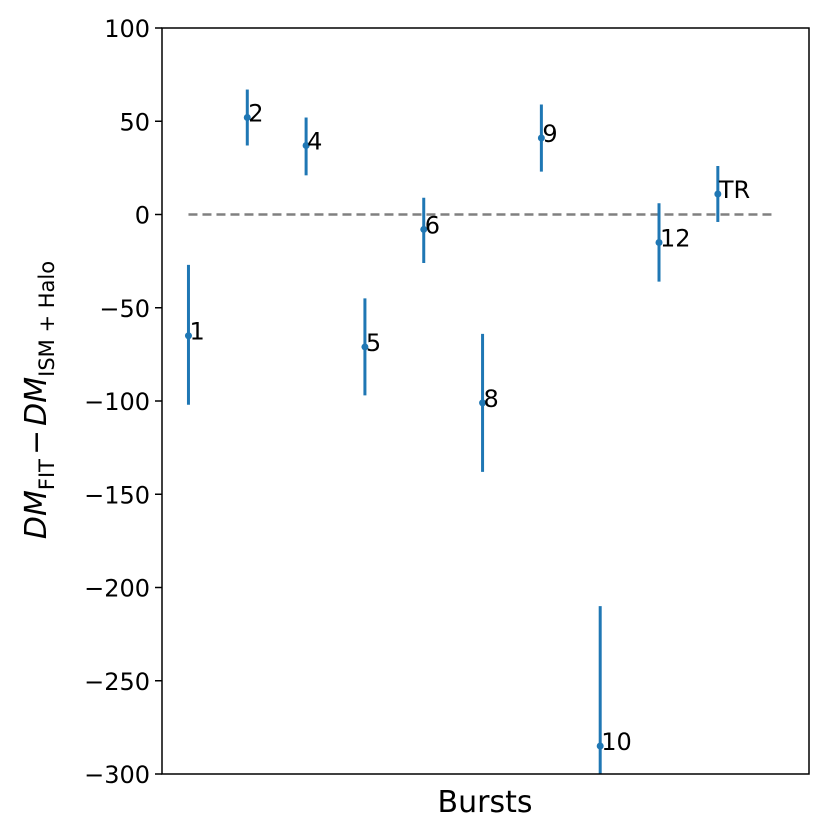 This screenshot has height=835, width=831. Describe the element at coordinates (47, 319) in the screenshot. I see `y-label-sub-2: ISM + Halo` at that location.